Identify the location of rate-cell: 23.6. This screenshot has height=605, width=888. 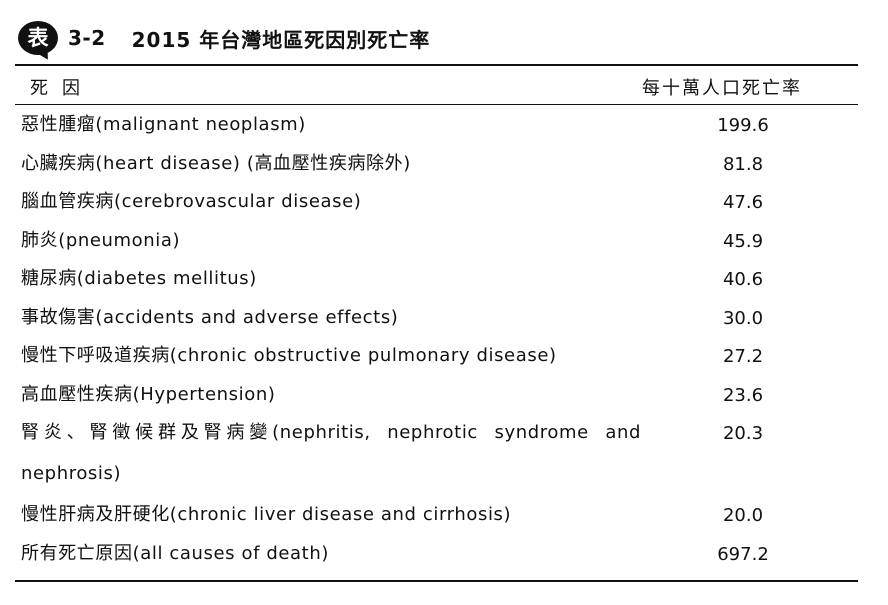
(743, 395).